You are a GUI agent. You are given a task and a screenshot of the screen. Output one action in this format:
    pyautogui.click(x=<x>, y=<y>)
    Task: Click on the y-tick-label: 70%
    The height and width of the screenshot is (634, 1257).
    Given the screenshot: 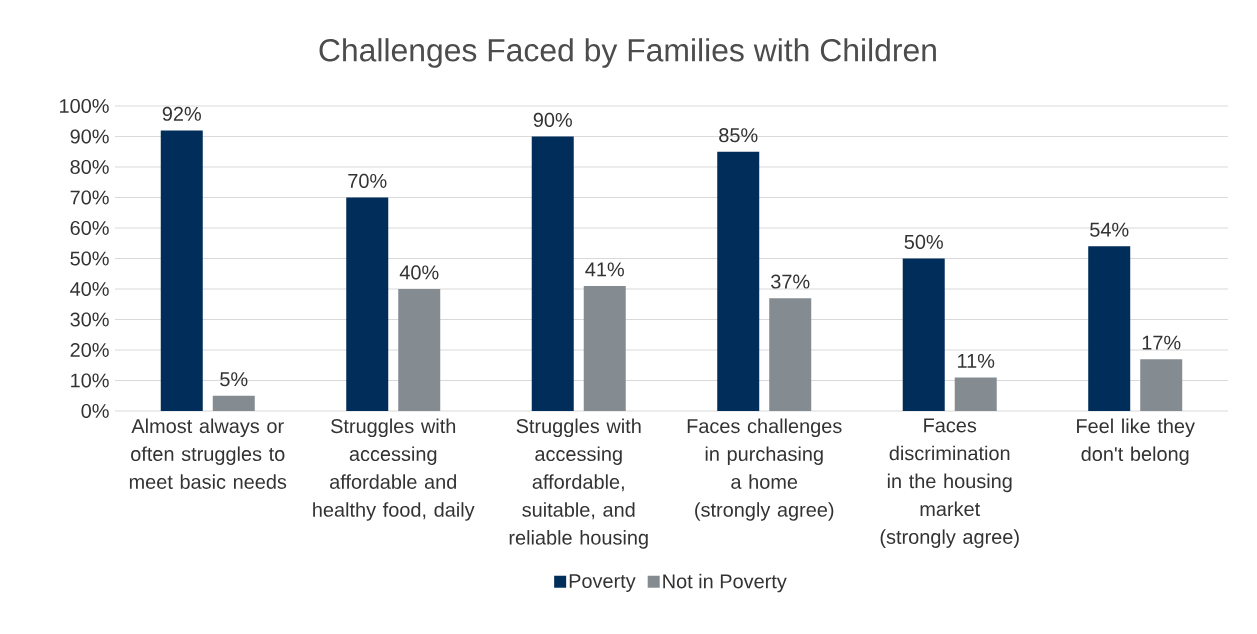 What is the action you would take?
    pyautogui.click(x=89, y=197)
    